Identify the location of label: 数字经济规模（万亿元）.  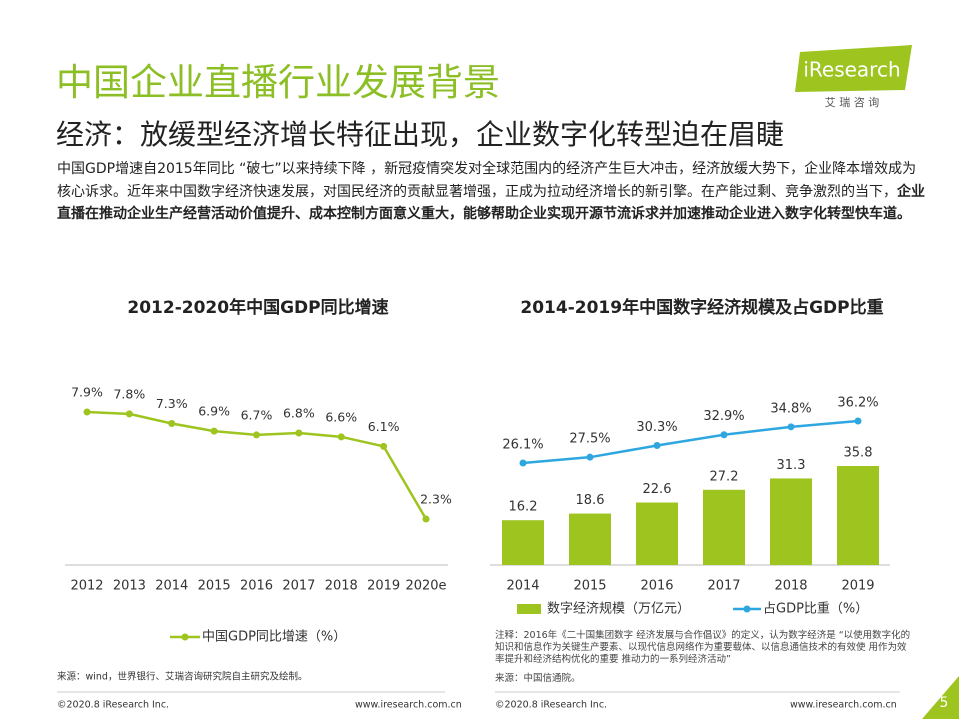
(618, 609).